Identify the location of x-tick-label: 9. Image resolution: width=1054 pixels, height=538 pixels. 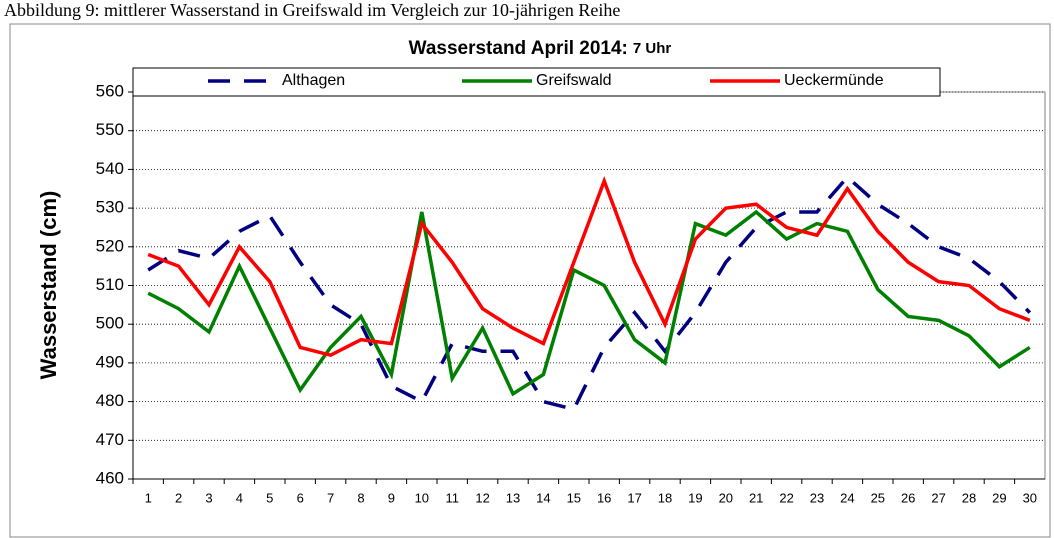
(391, 497).